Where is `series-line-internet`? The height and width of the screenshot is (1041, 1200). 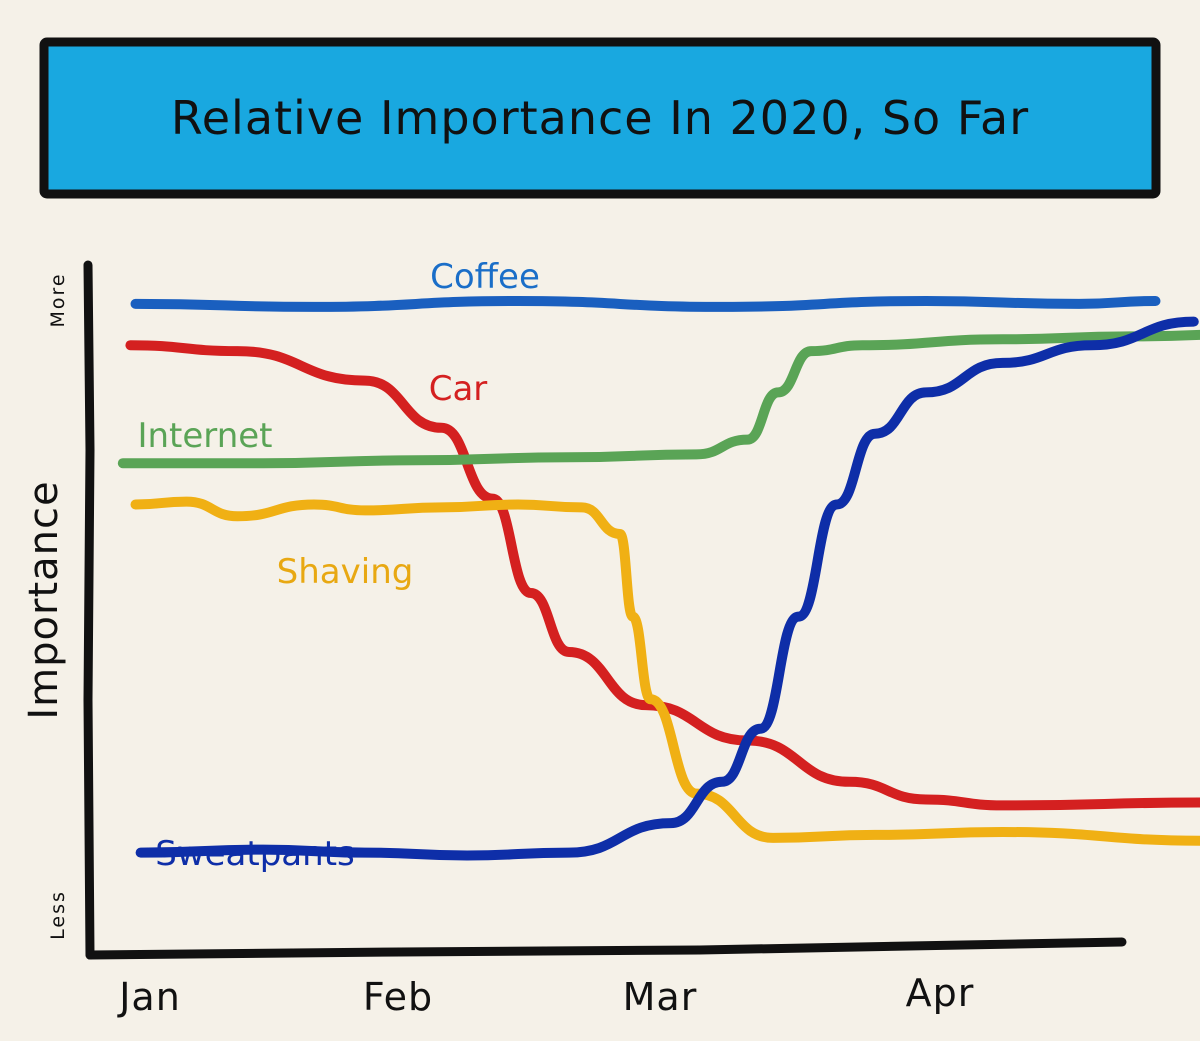
series-line-internet is located at coordinates (658, 399).